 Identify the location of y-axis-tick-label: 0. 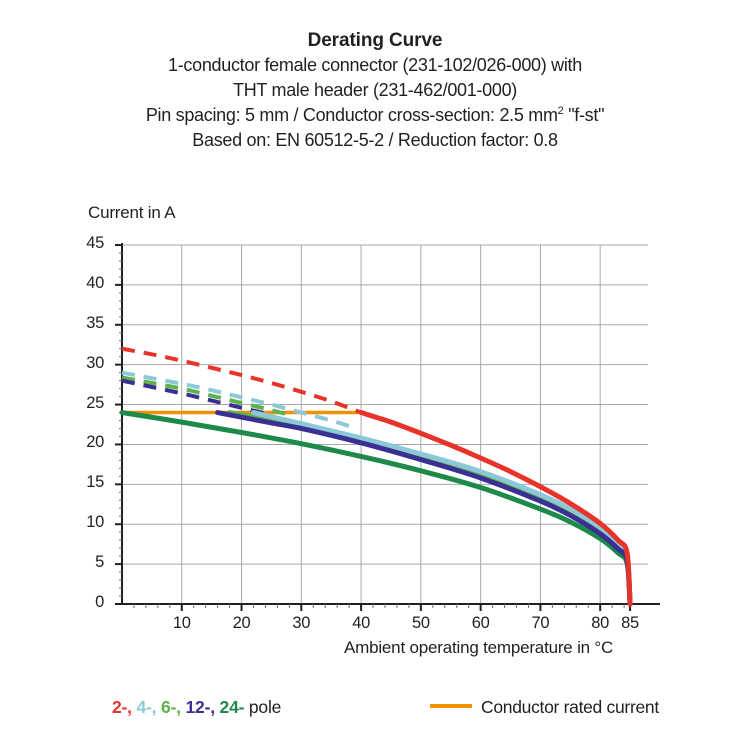
(99, 602).